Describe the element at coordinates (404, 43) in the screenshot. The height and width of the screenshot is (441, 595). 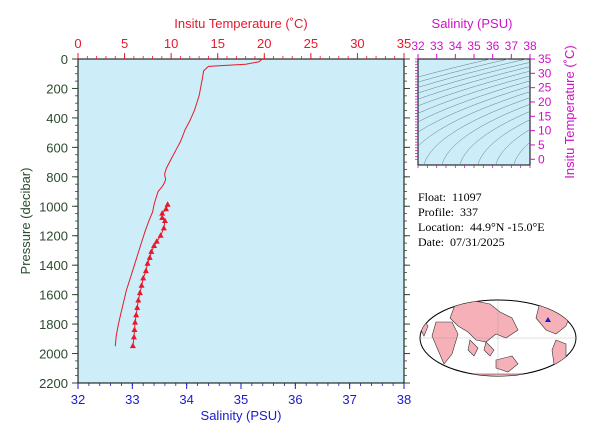
I see `temperature-tick-label: 35` at that location.